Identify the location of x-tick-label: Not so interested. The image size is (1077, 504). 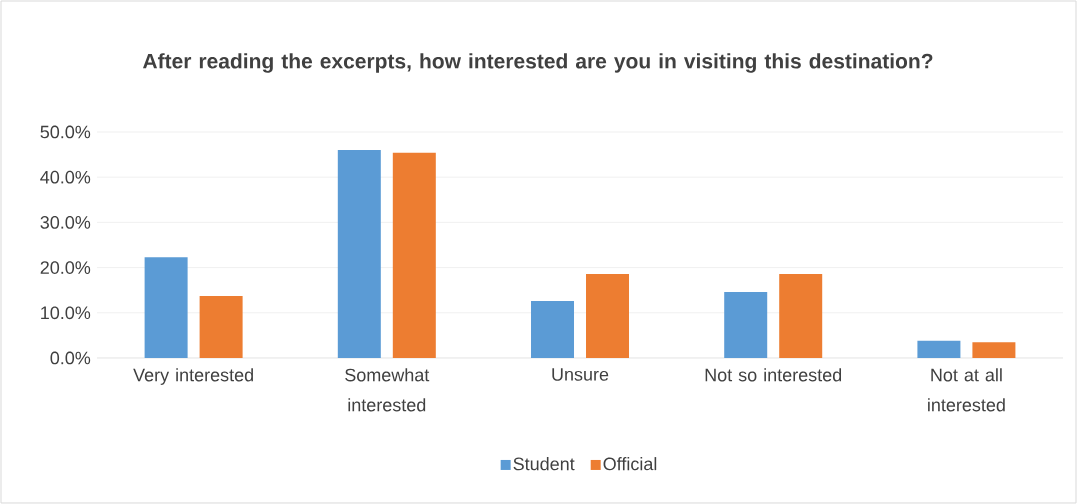
(773, 375).